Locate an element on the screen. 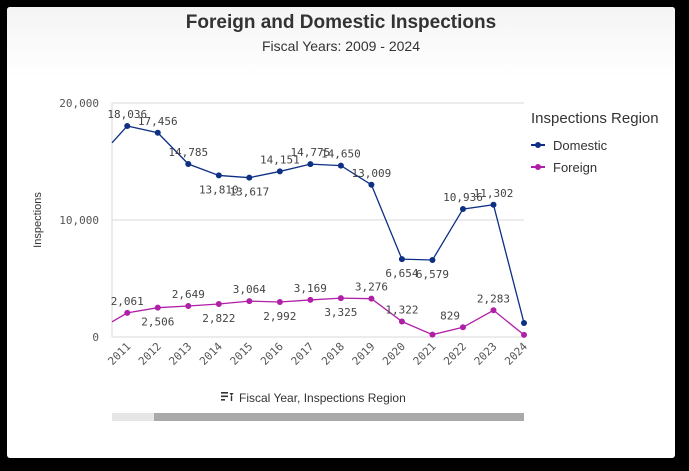  data-label-domestic: 14,650 is located at coordinates (341, 154).